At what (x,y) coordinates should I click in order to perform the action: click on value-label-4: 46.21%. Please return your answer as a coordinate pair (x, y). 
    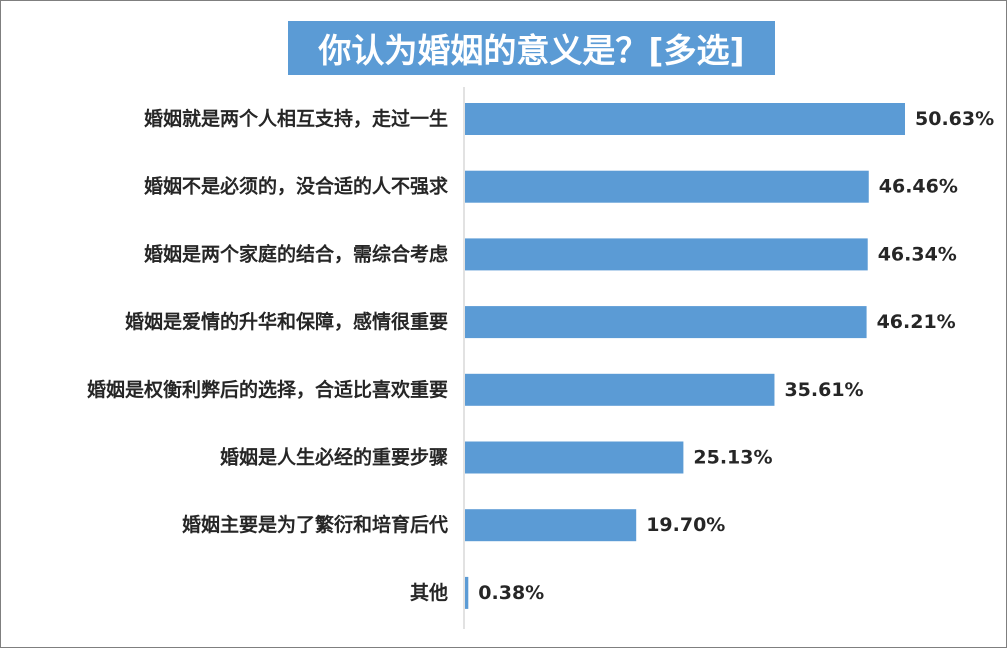
    Looking at the image, I should click on (916, 322).